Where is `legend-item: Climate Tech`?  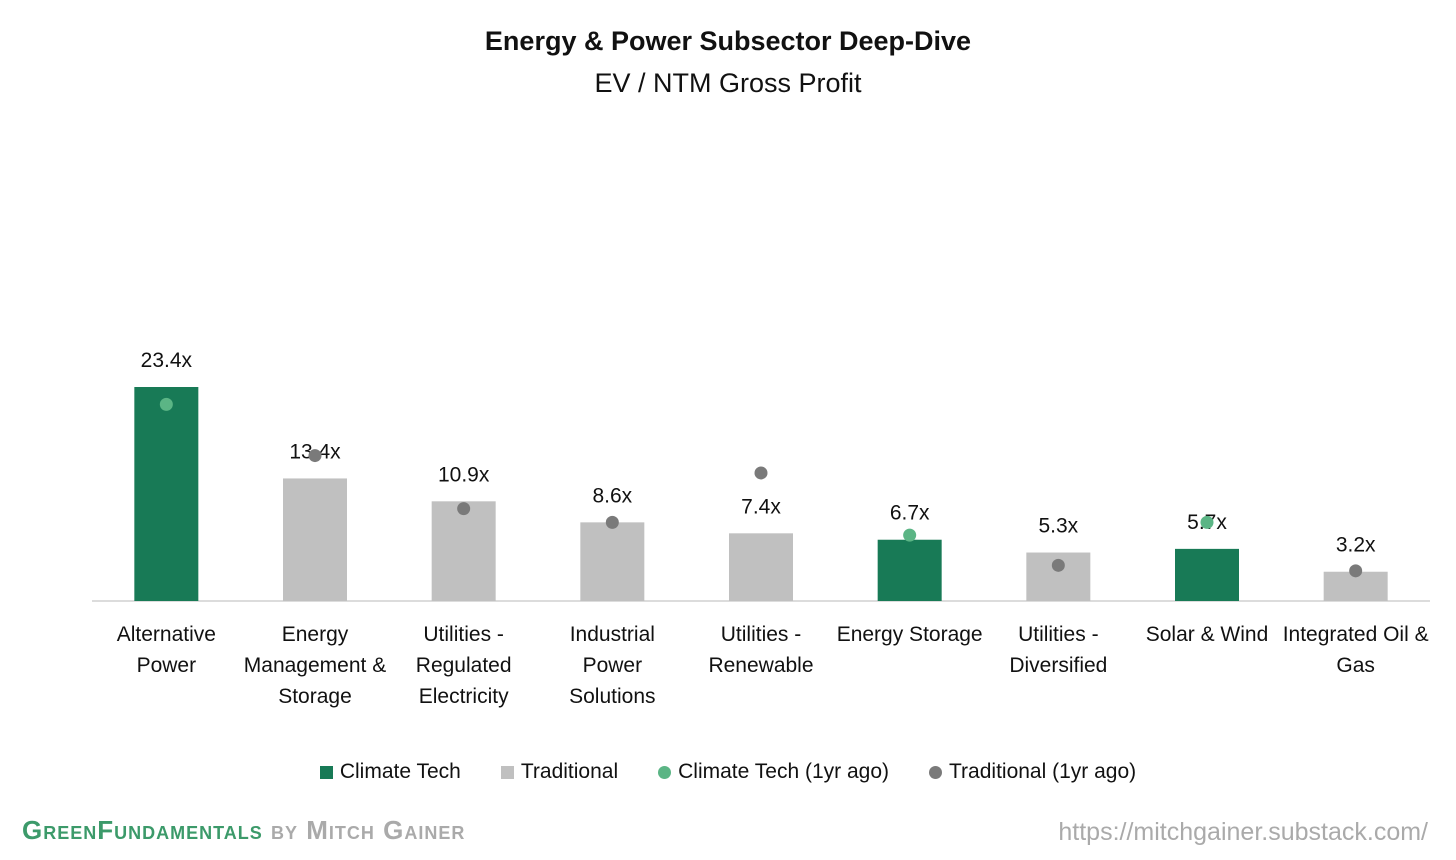
legend-item: Climate Tech is located at coordinates (390, 772).